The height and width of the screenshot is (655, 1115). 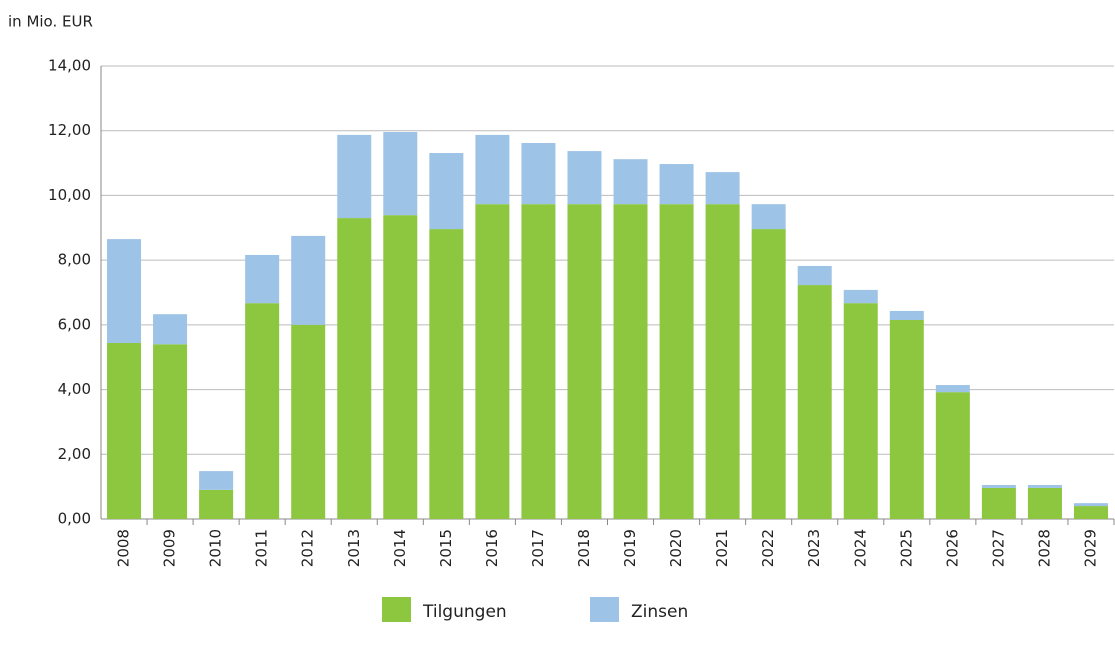 I want to click on x-tick-label: 2024, so click(x=860, y=548).